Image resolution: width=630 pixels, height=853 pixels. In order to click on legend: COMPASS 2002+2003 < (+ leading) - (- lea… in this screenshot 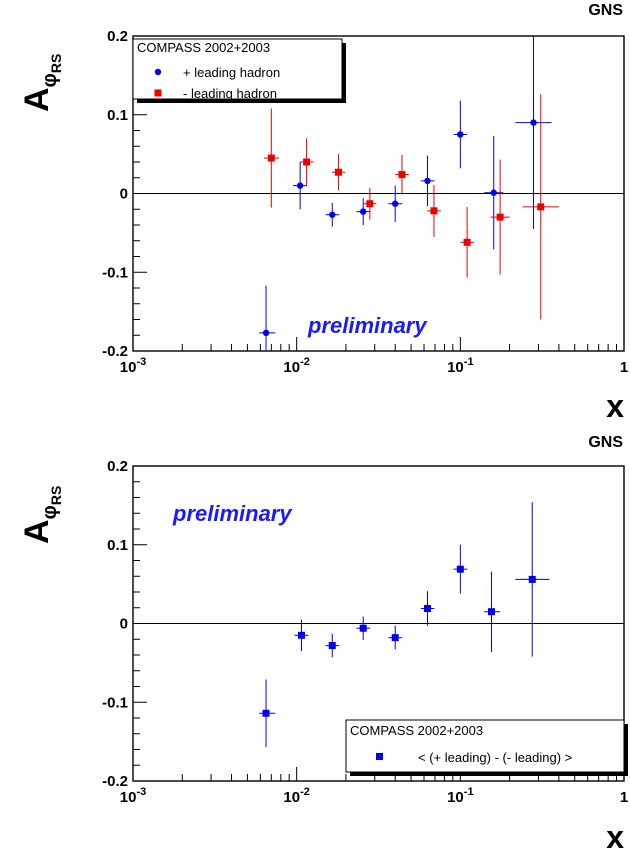, I will do `click(486, 747)`.